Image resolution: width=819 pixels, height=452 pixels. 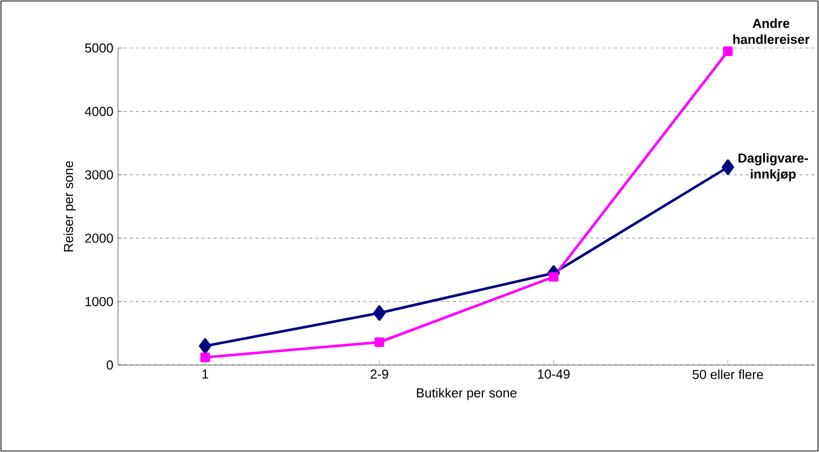 What do you see at coordinates (771, 31) in the screenshot?
I see `series-label: Andre handlereiser` at bounding box center [771, 31].